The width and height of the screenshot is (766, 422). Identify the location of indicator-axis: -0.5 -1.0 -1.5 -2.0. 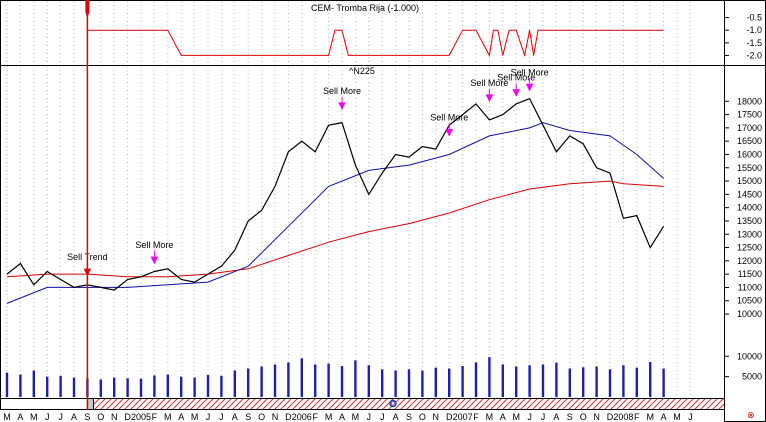
(743, 36).